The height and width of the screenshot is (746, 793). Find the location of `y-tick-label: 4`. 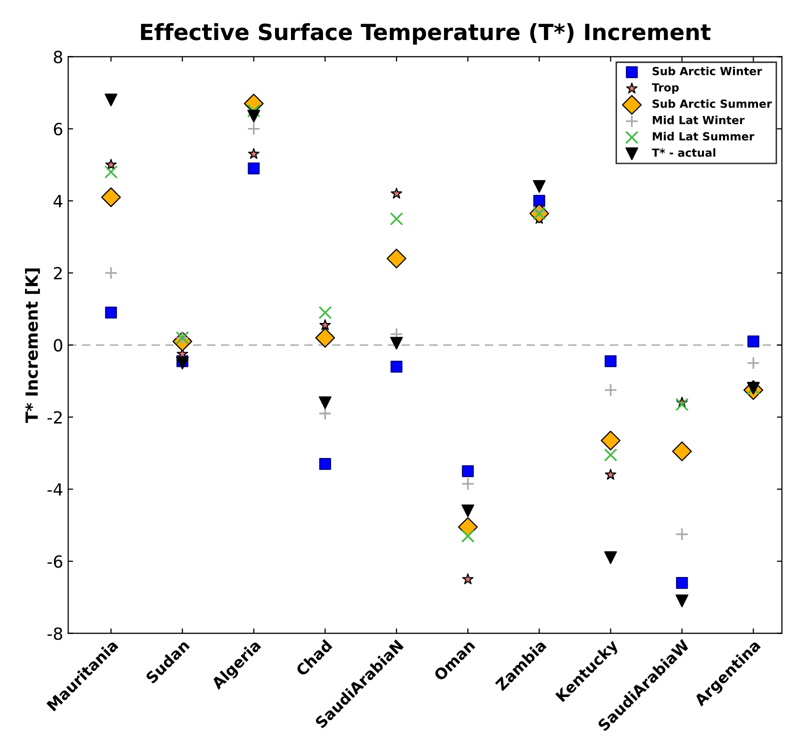

y-tick-label: 4 is located at coordinates (58, 201).